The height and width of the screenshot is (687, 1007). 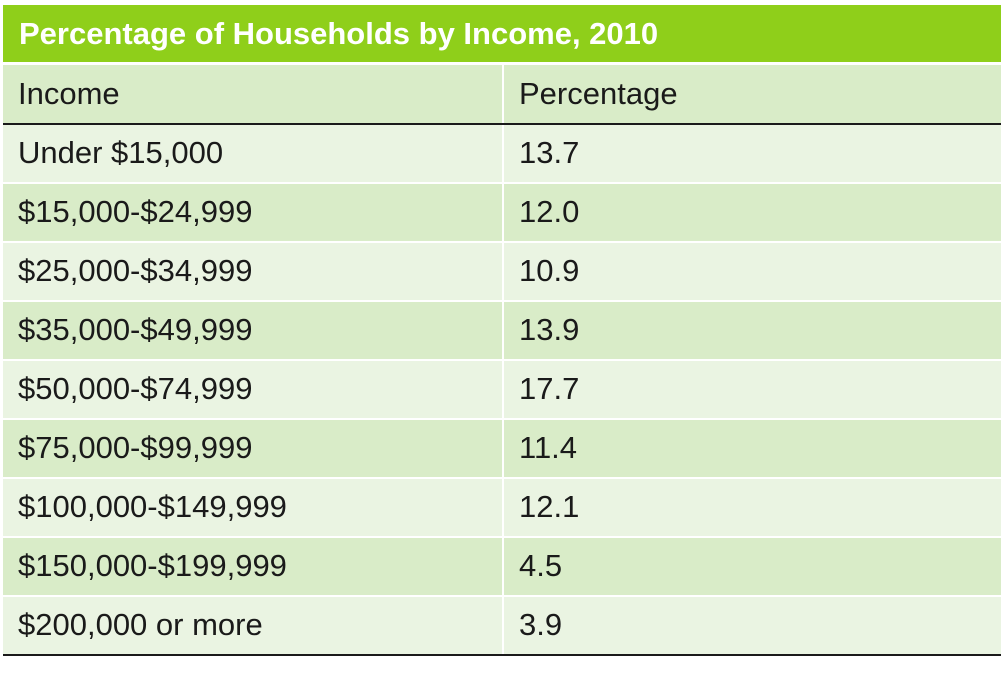 I want to click on table-row: Under $15,000 13.7, so click(x=502, y=152).